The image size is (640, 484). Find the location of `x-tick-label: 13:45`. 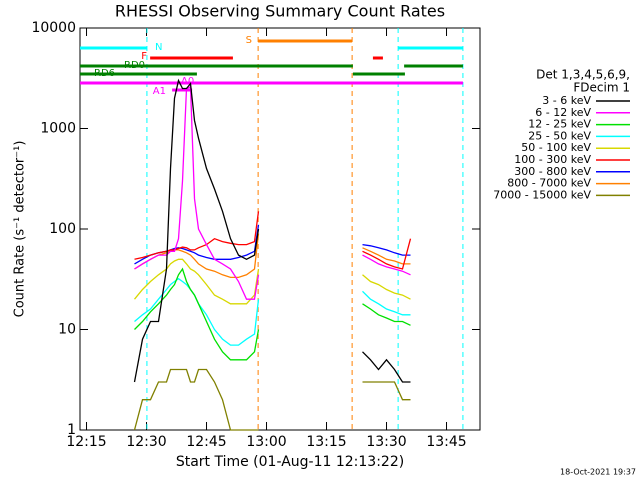

x-tick-label: 13:45 is located at coordinates (446, 442).